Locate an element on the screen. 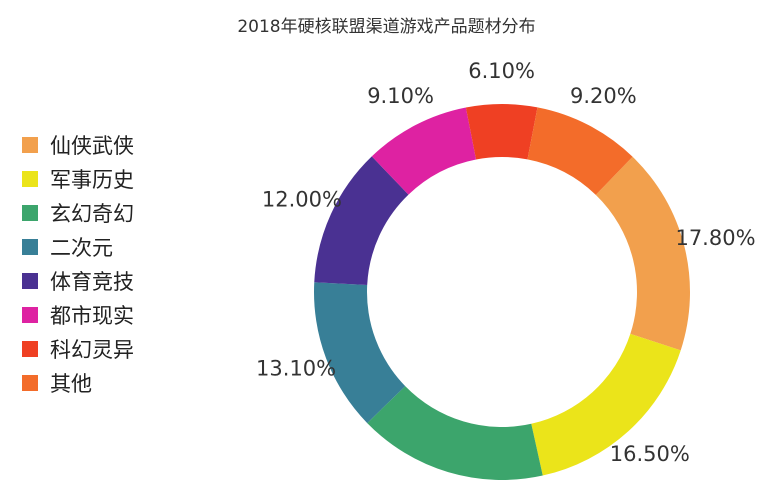 This screenshot has height=491, width=773. legend-label: 军事历史 is located at coordinates (92, 180).